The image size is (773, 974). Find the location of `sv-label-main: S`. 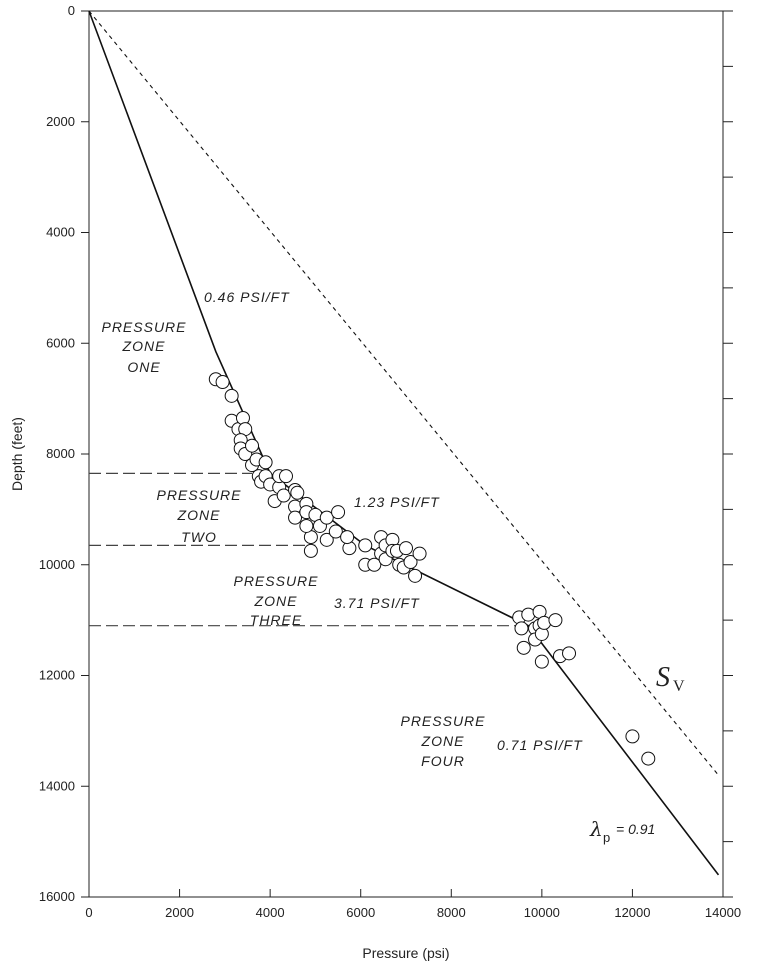

sv-label-main: S is located at coordinates (663, 677).